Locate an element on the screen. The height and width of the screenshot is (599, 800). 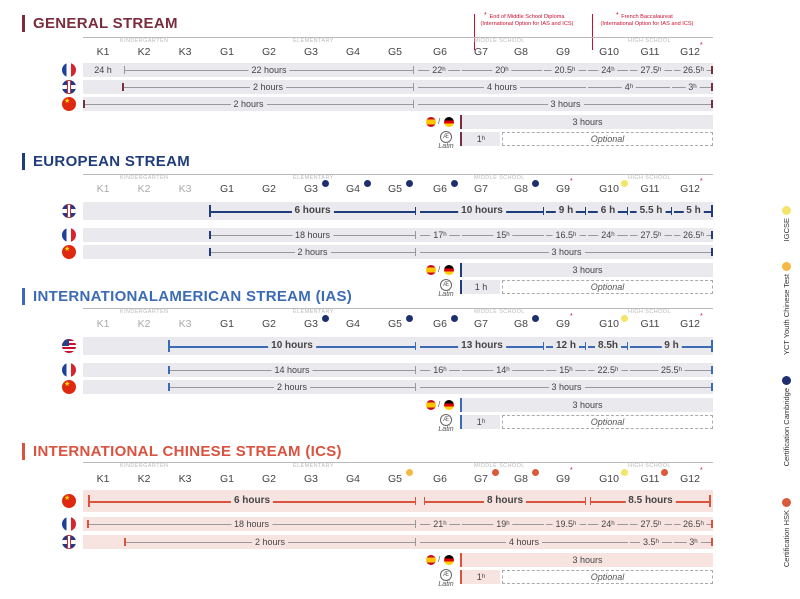
european-fr-g12: 26.5ʰ is located at coordinates (693, 235).